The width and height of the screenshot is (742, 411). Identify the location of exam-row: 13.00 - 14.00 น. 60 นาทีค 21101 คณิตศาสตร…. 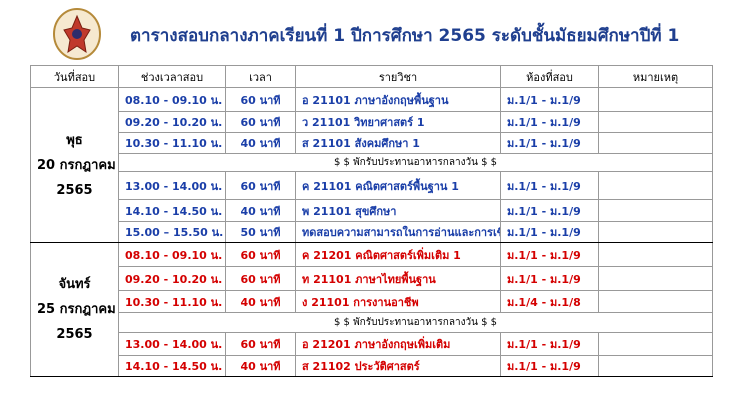
(372, 185).